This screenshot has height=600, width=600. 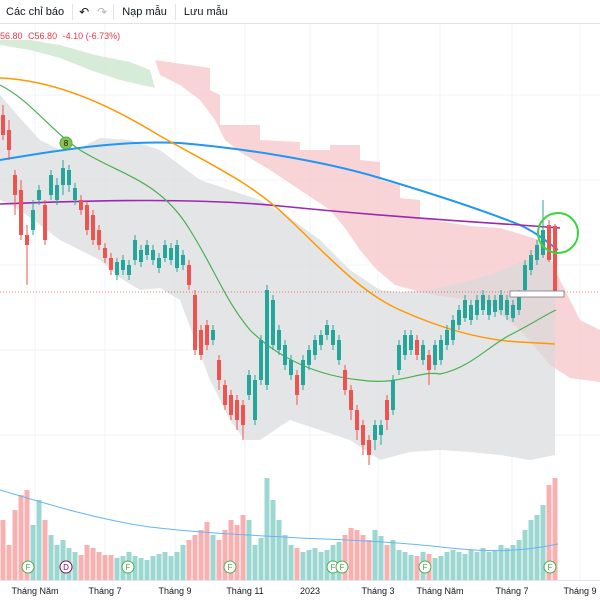 I want to click on chart-toolbar: Các chỉ báo ↶ ↷ Nạp mẫu Lưu mẫu, so click(x=300, y=12).